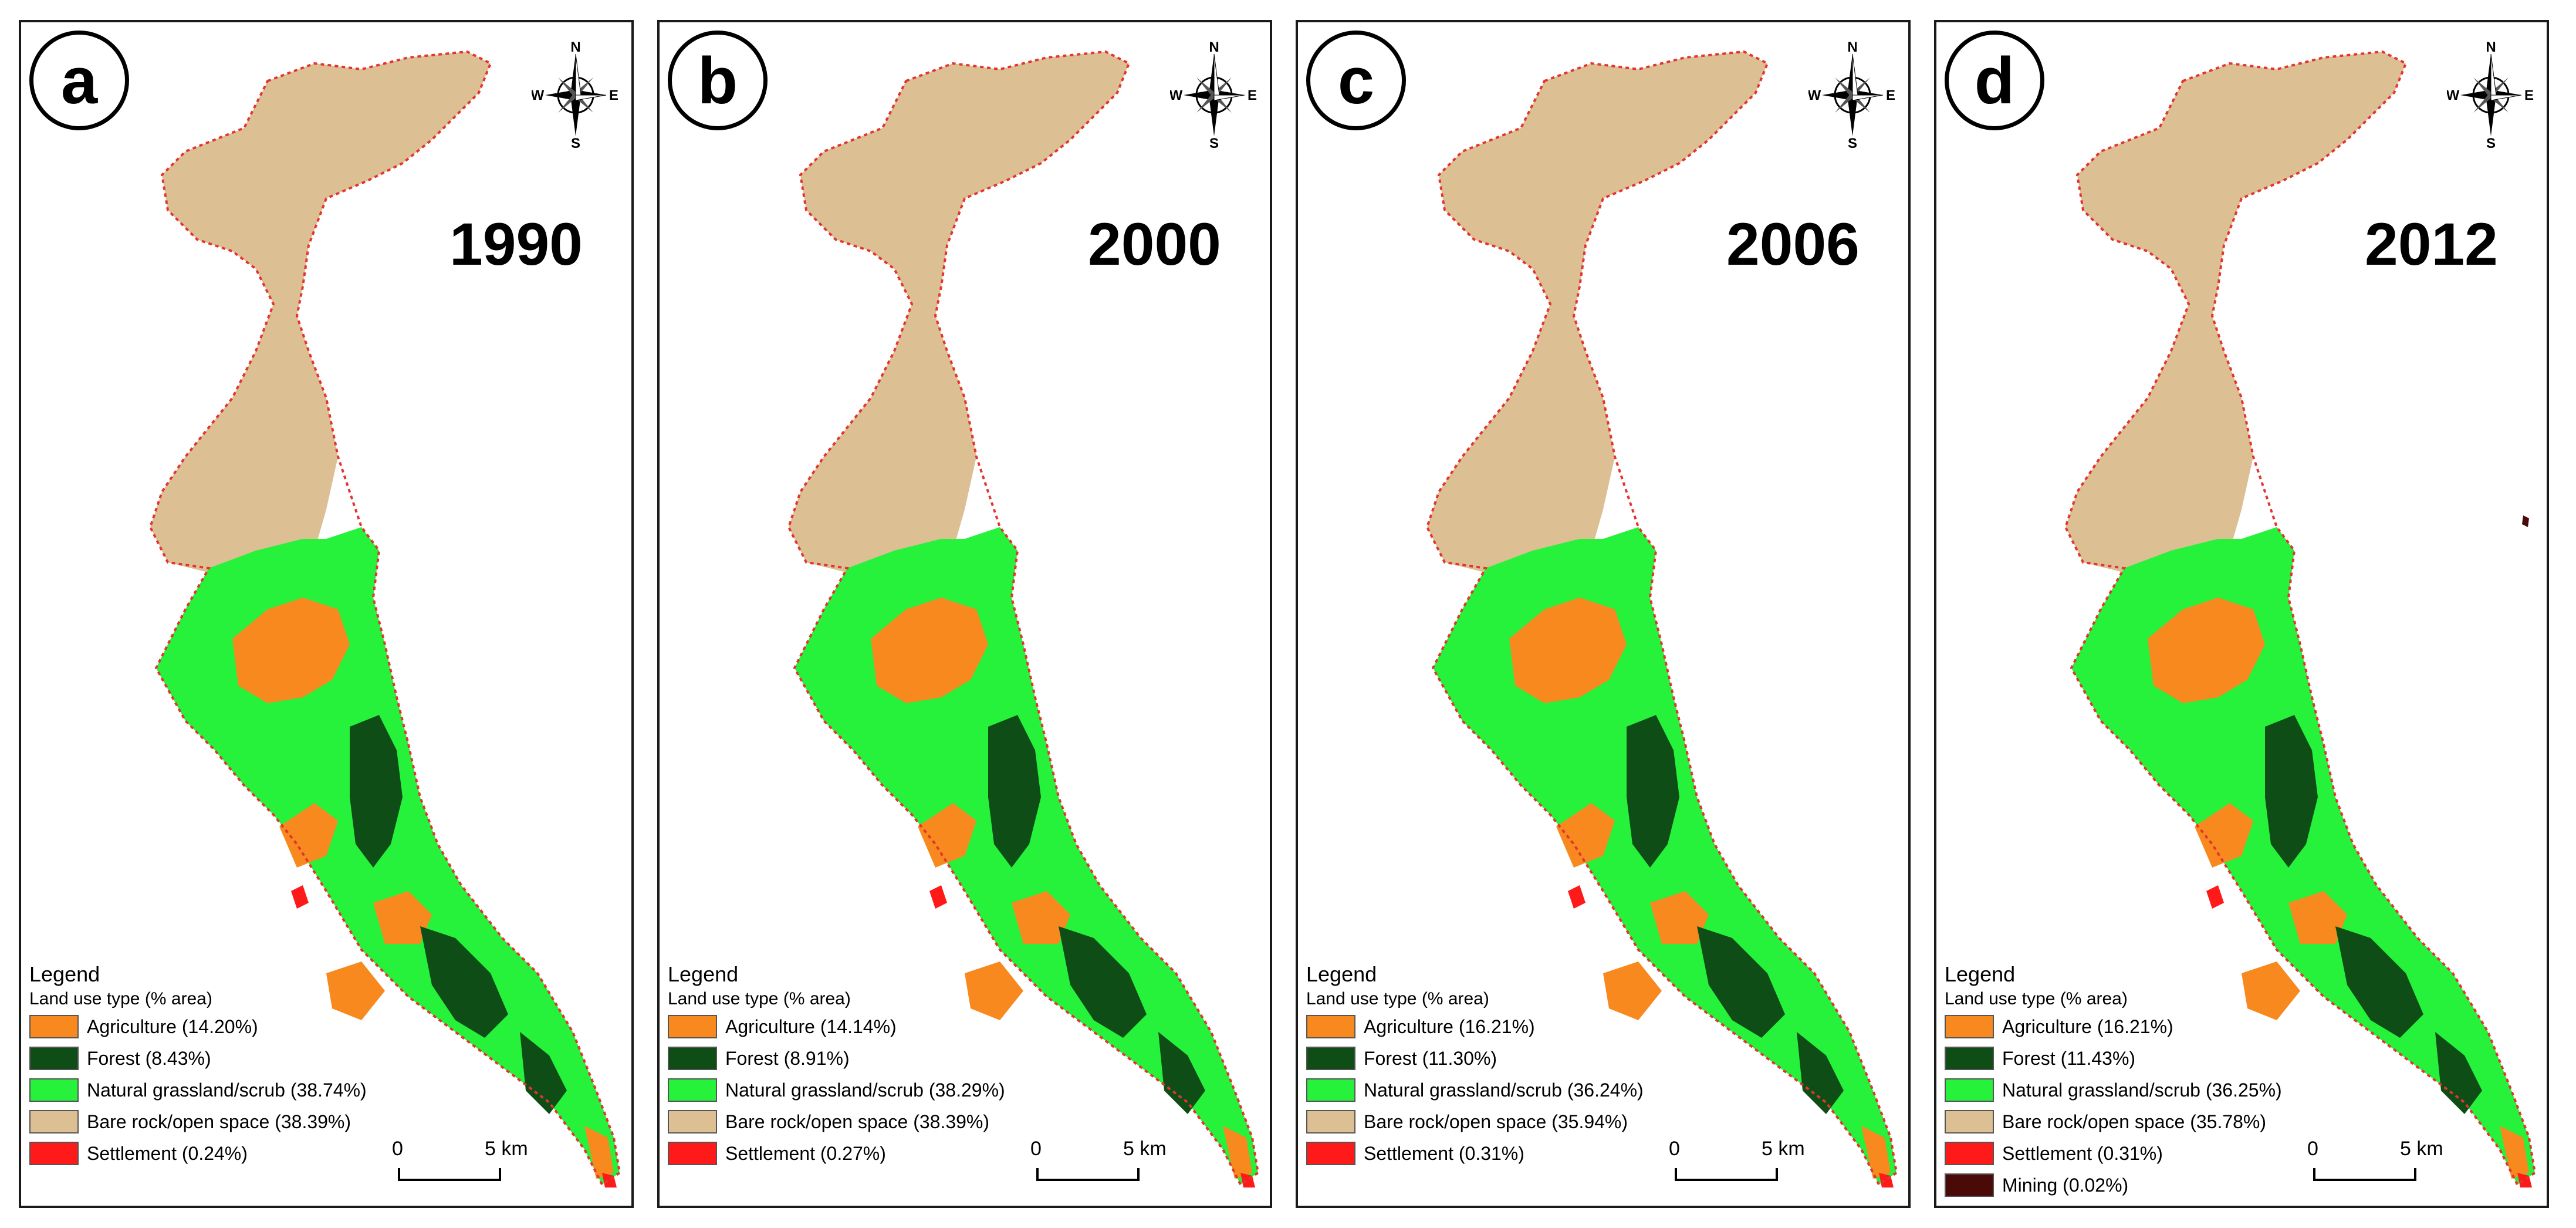  Describe the element at coordinates (79, 80) in the screenshot. I see `panel-letter: a` at that location.